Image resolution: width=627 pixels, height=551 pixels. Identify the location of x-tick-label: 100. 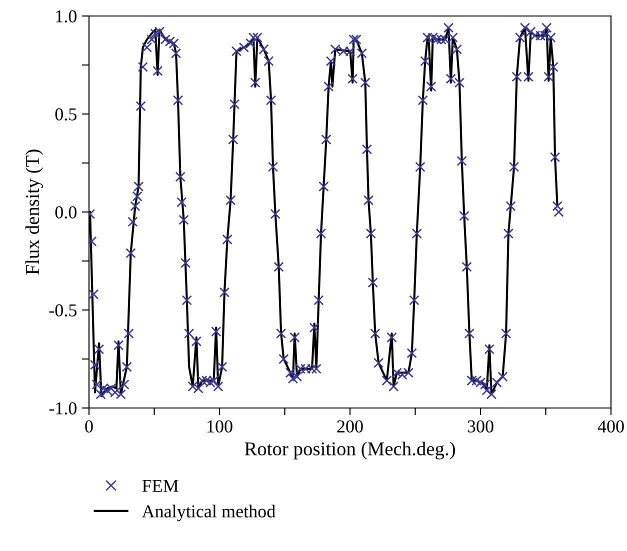
(220, 426).